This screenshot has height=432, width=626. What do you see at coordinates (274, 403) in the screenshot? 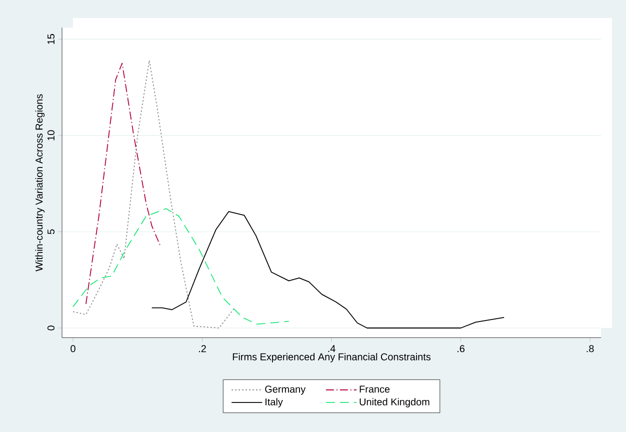
I see `legend-label: Italy` at bounding box center [274, 403].